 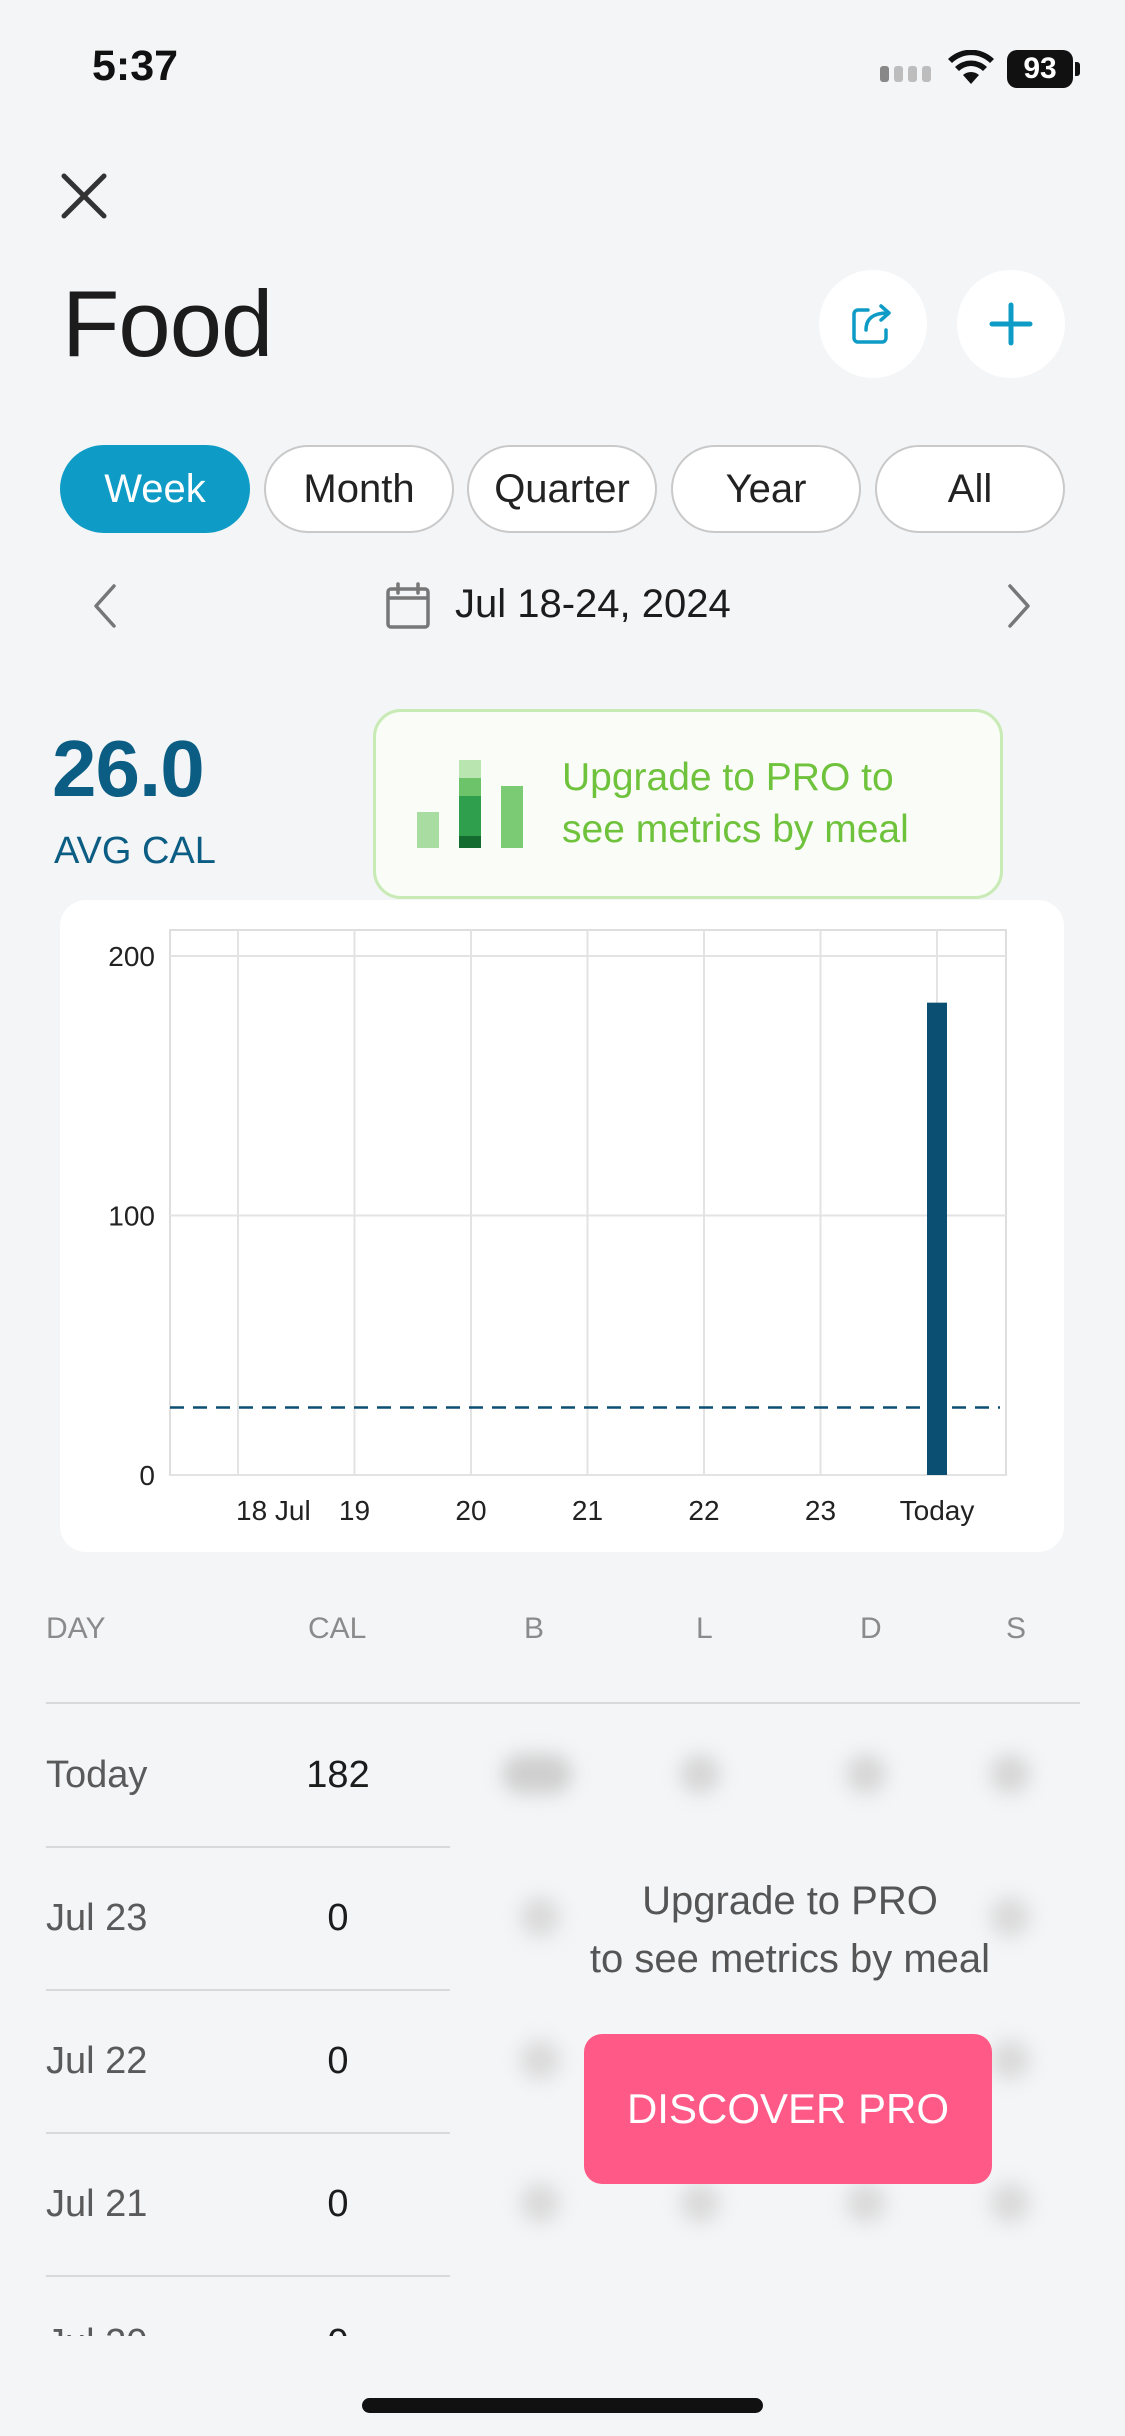 What do you see at coordinates (128, 768) in the screenshot?
I see `average-value: 26.0` at bounding box center [128, 768].